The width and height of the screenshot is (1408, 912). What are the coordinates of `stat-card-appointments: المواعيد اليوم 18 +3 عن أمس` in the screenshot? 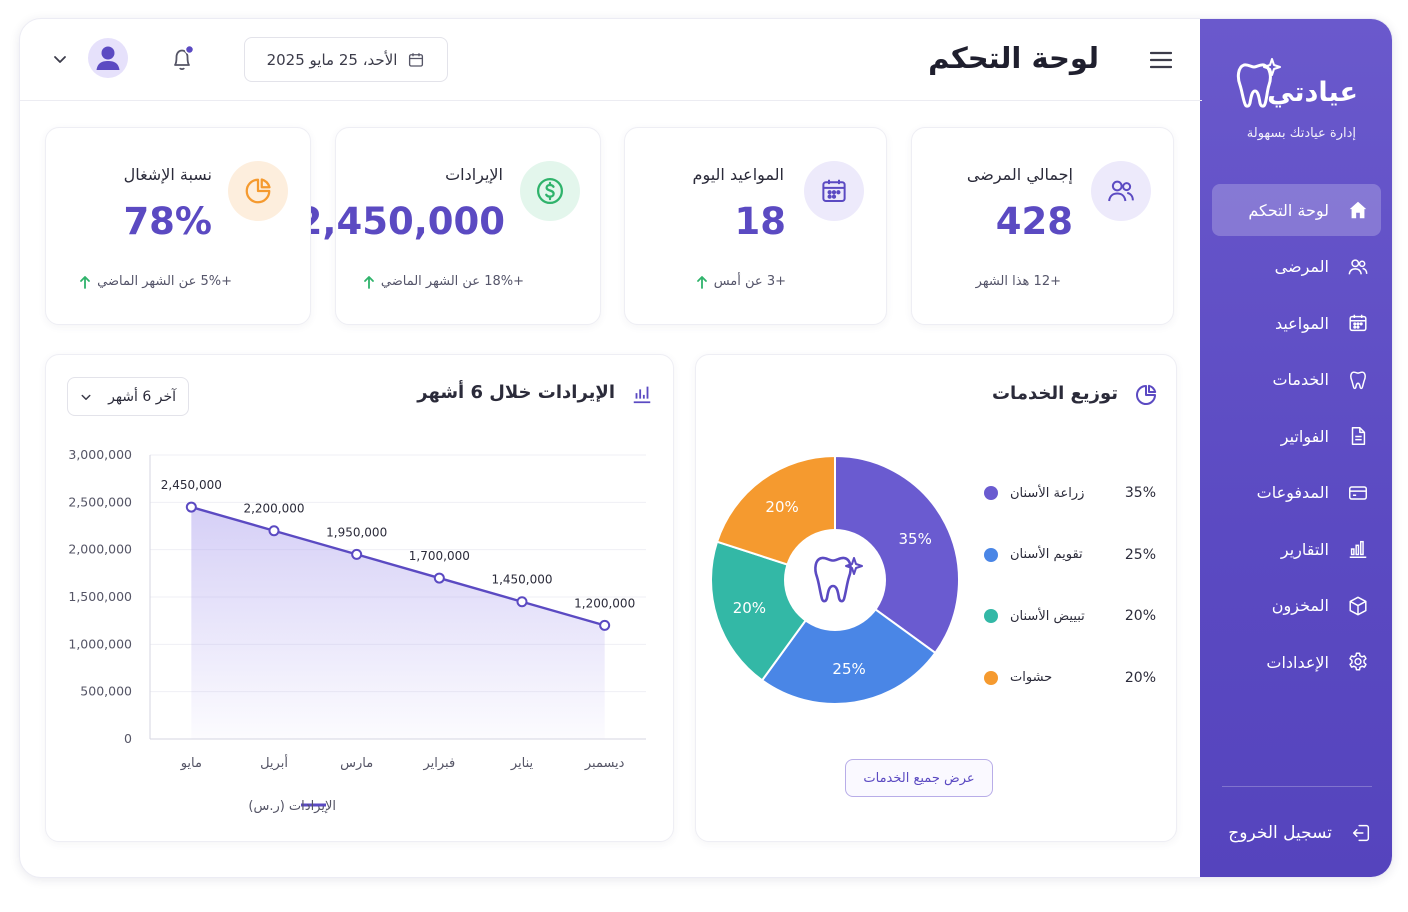 It's located at (755, 226).